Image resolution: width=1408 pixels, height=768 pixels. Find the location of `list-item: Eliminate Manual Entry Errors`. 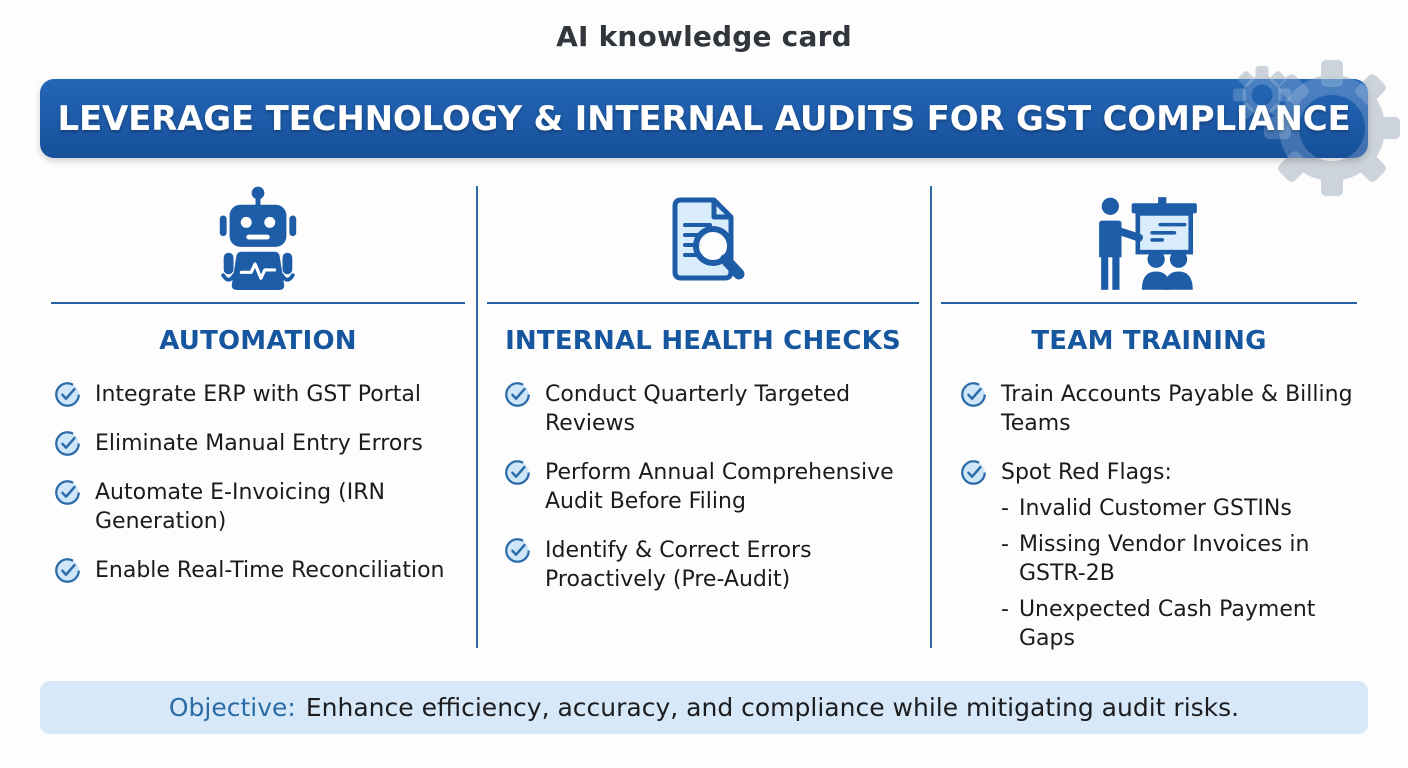

list-item: Eliminate Manual Entry Errors is located at coordinates (262, 443).